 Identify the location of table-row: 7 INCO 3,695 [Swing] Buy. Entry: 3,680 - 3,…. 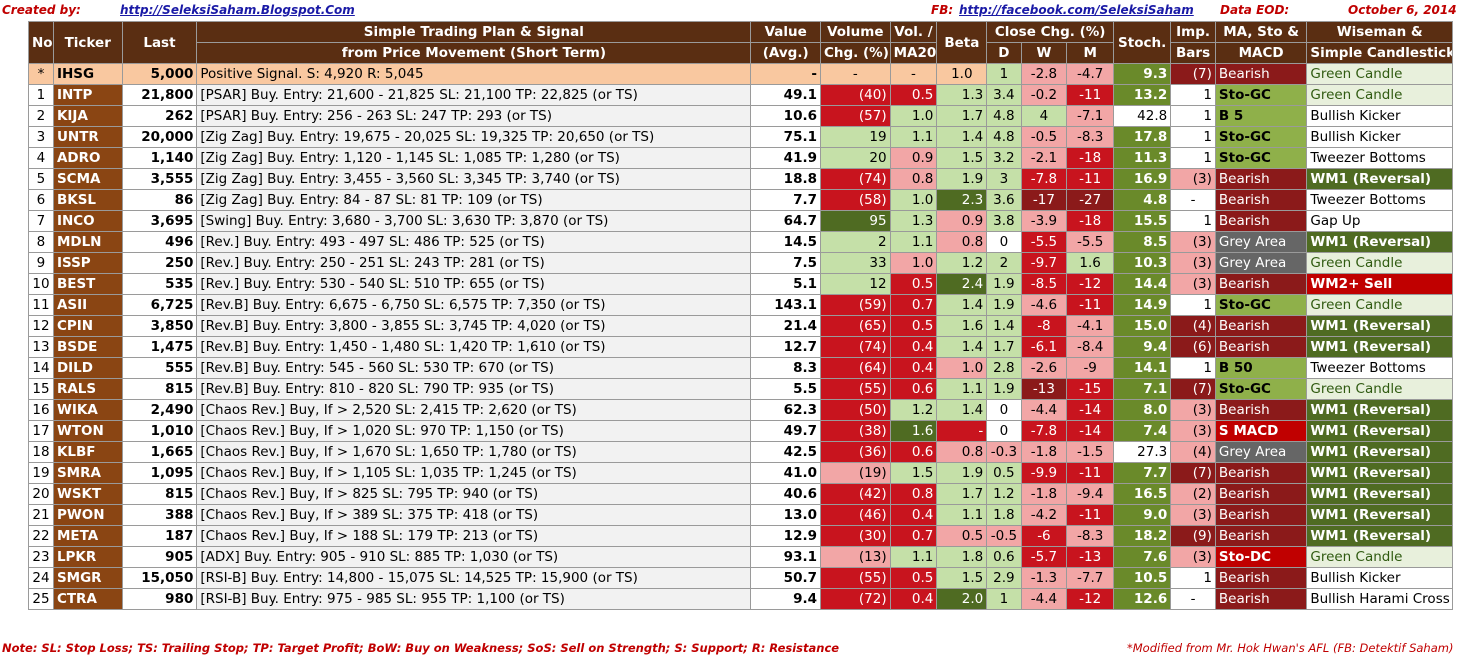
(740, 221).